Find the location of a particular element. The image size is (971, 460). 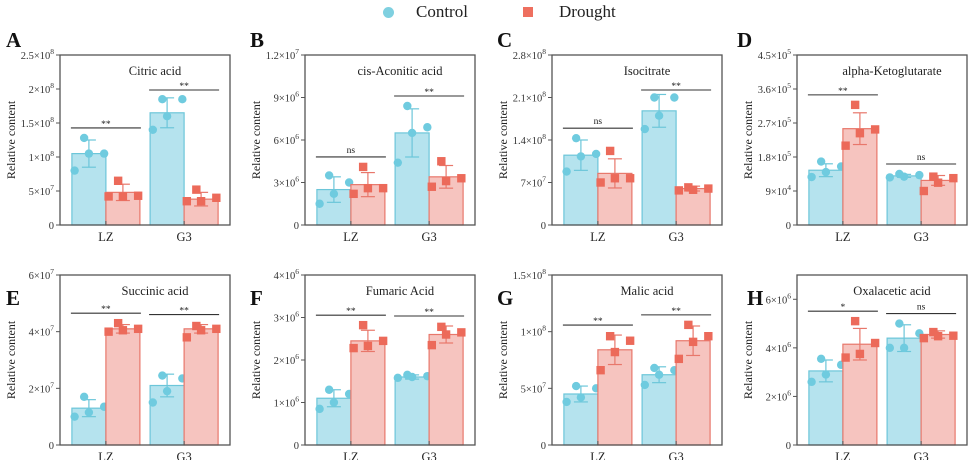

panel-letter: F is located at coordinates (256, 298).